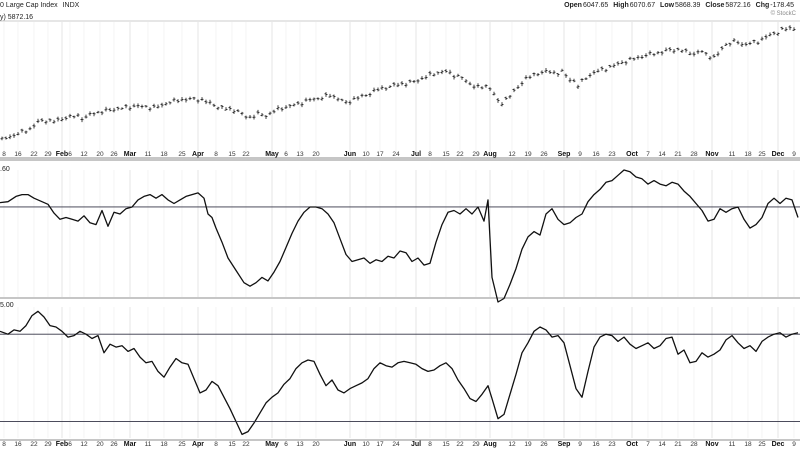  I want to click on x-tick-label-bottom: 20, so click(316, 444).